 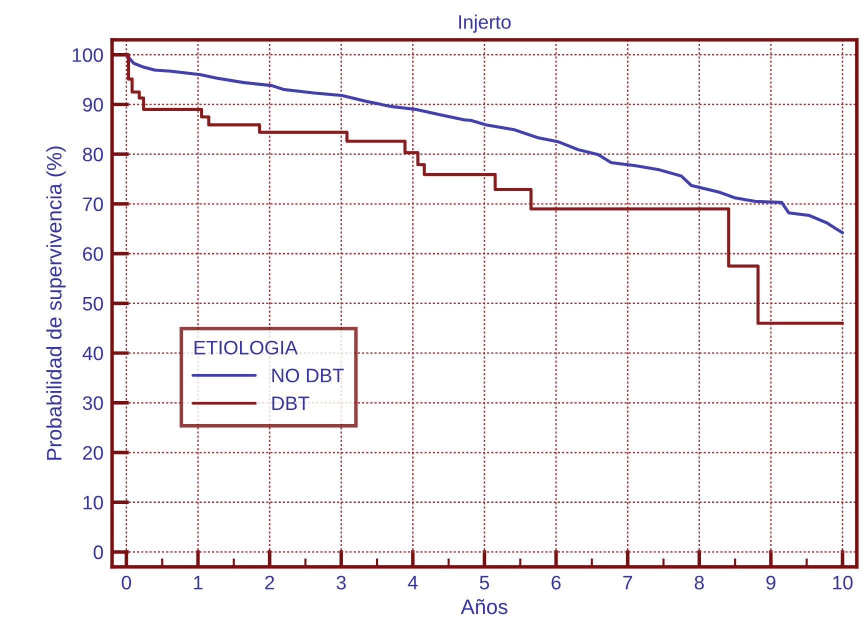 What do you see at coordinates (93, 204) in the screenshot?
I see `y-tick-label: 70` at bounding box center [93, 204].